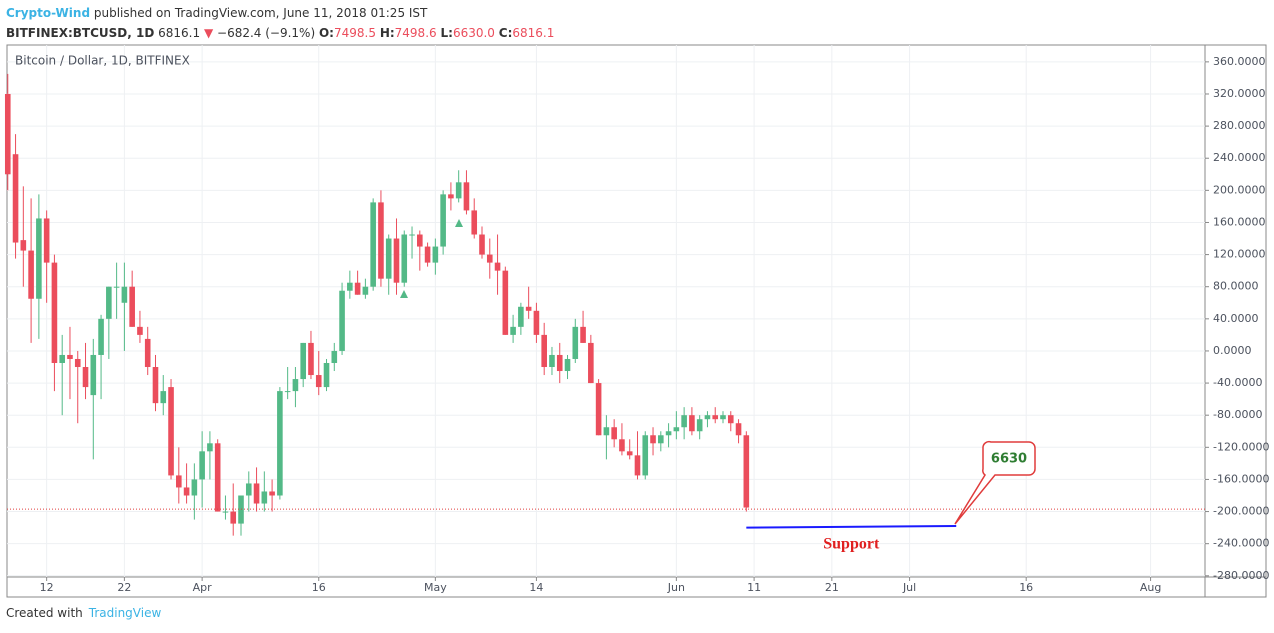  What do you see at coordinates (533, 33) in the screenshot?
I see `c: 6816.1` at bounding box center [533, 33].